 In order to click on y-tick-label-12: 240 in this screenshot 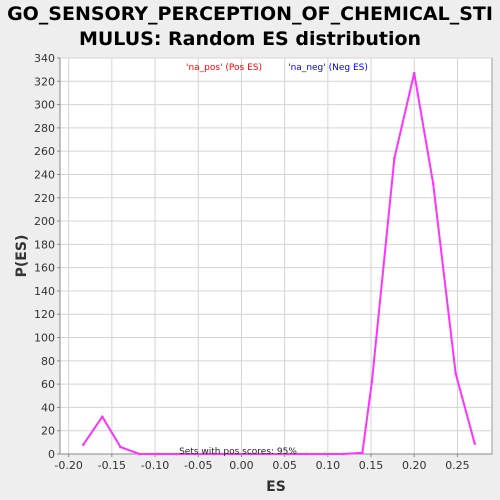, I will do `click(44, 174)`.